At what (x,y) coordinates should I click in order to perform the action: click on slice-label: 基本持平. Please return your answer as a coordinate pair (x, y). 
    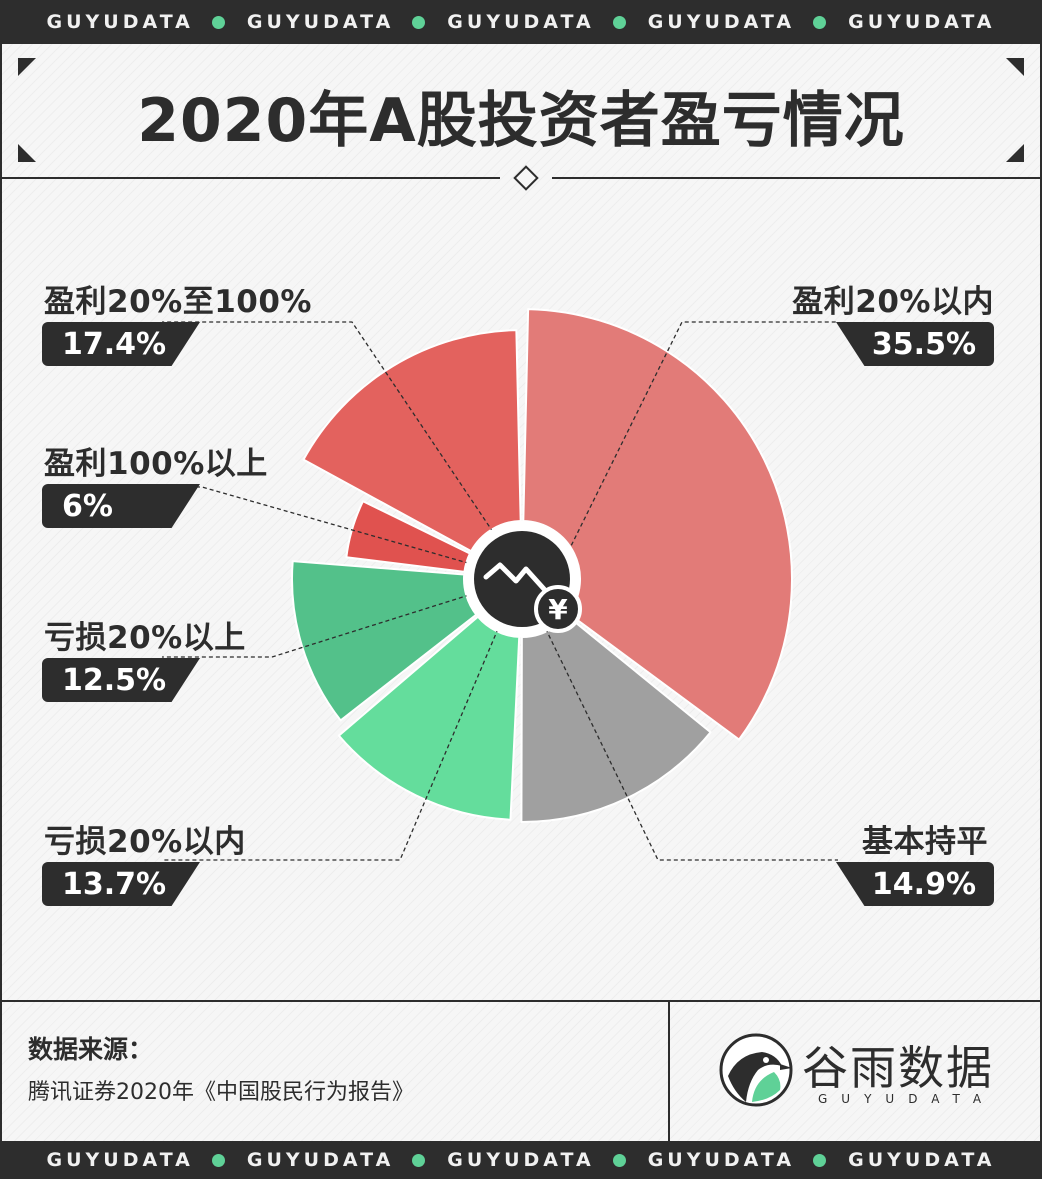
    Looking at the image, I should click on (925, 842).